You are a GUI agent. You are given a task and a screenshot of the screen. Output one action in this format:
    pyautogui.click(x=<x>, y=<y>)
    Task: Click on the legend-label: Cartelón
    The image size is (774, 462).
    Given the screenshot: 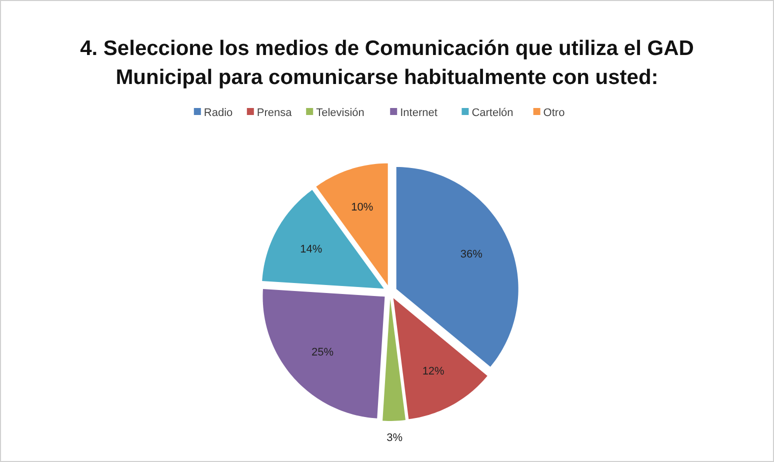 What is the action you would take?
    pyautogui.click(x=493, y=112)
    